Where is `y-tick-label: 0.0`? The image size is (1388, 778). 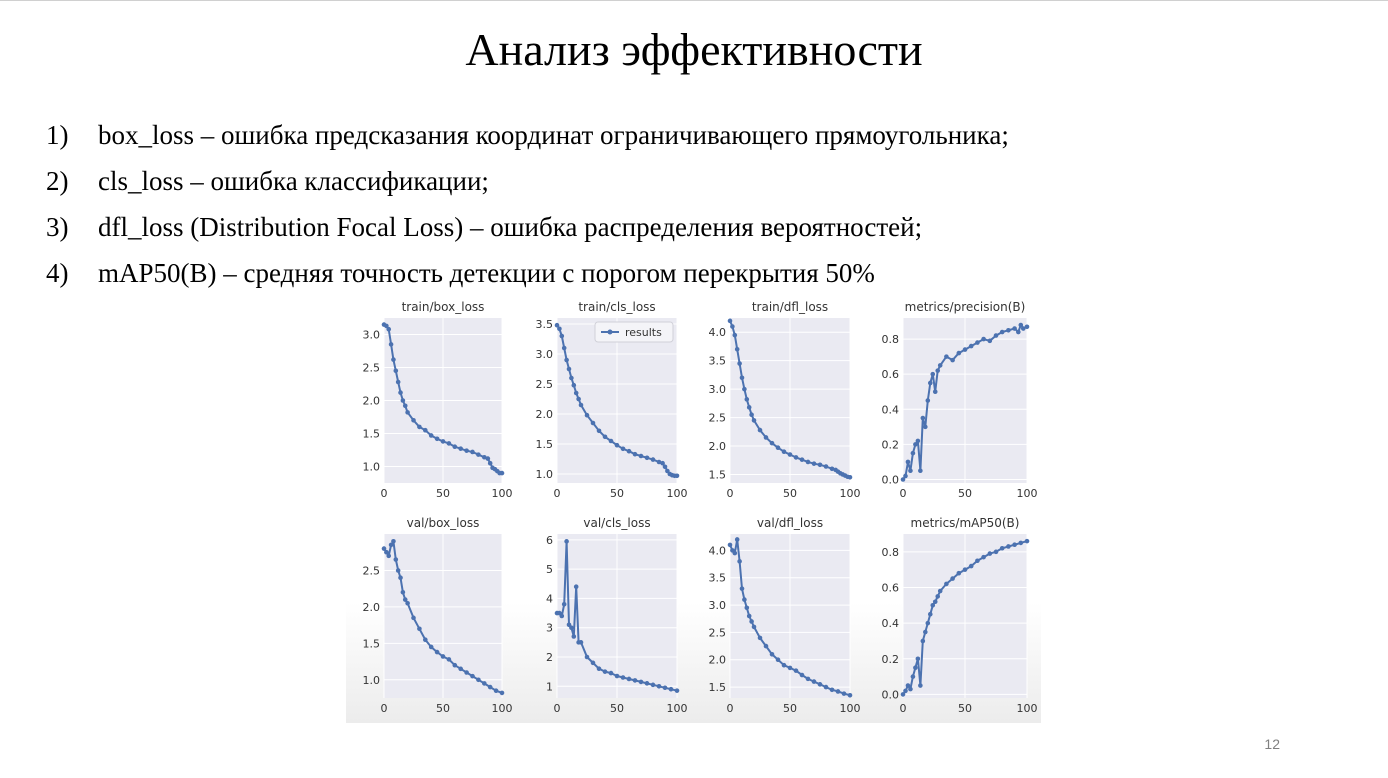 y-tick-label: 0.0 is located at coordinates (891, 479).